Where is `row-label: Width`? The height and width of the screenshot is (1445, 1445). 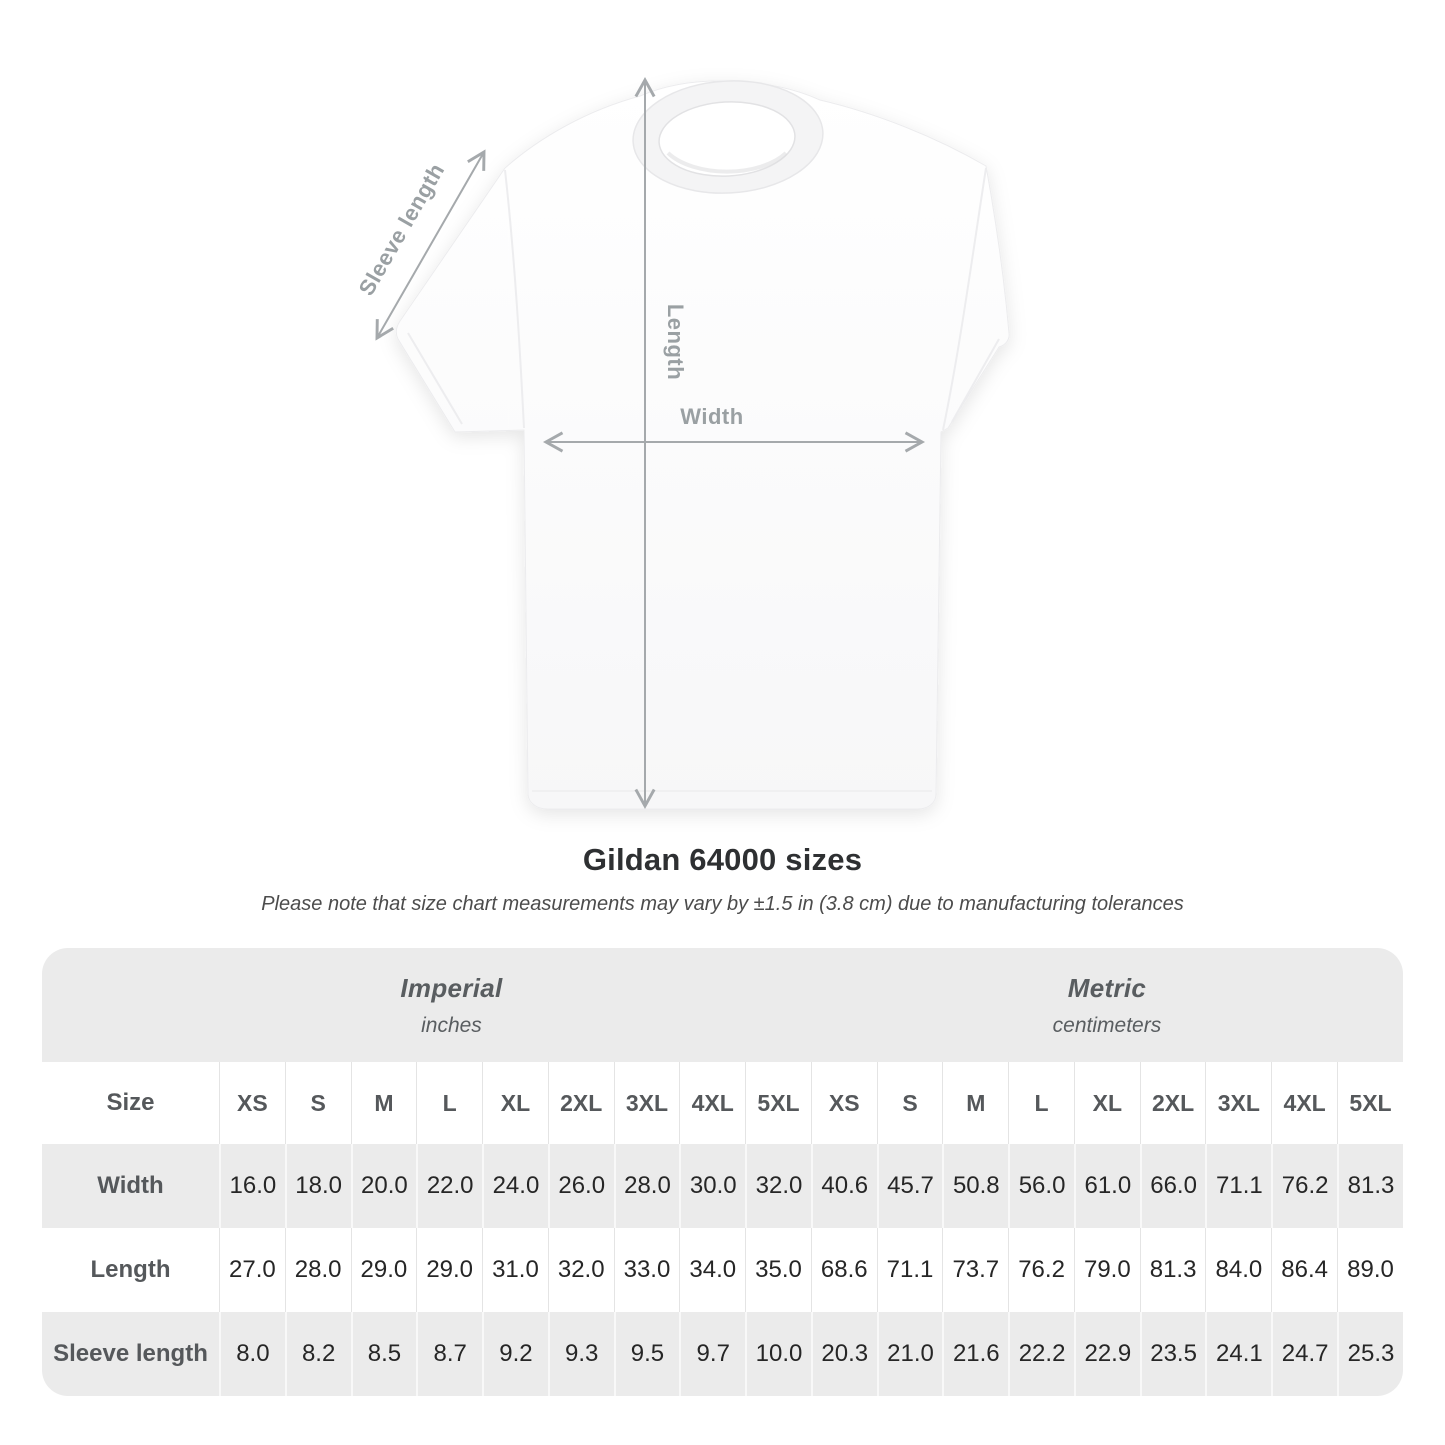 row-label: Width is located at coordinates (130, 1186).